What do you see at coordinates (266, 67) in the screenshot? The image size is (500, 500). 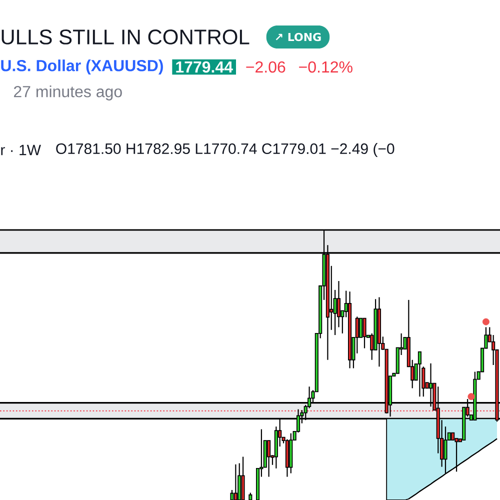 I see `text: −2.06` at bounding box center [266, 67].